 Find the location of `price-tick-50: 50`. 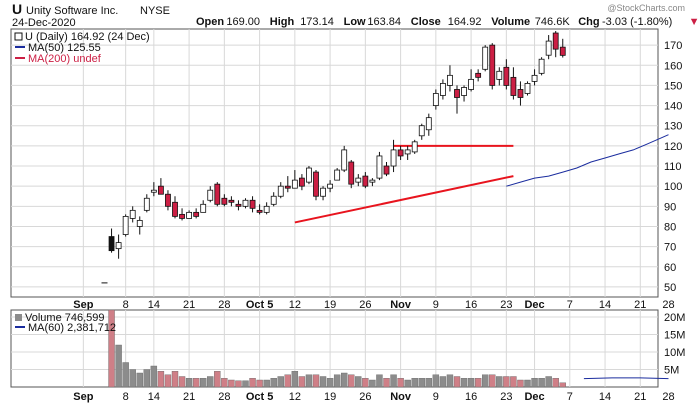

price-tick-50: 50 is located at coordinates (670, 288).